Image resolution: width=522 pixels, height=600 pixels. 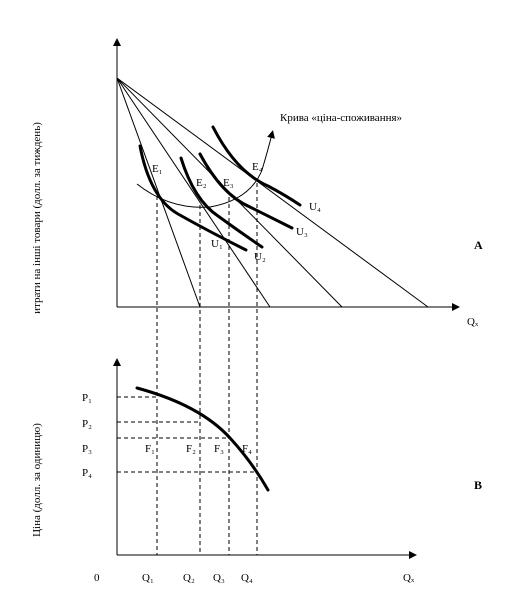 What do you see at coordinates (189, 578) in the screenshot?
I see `quantity-label: Q₂` at bounding box center [189, 578].